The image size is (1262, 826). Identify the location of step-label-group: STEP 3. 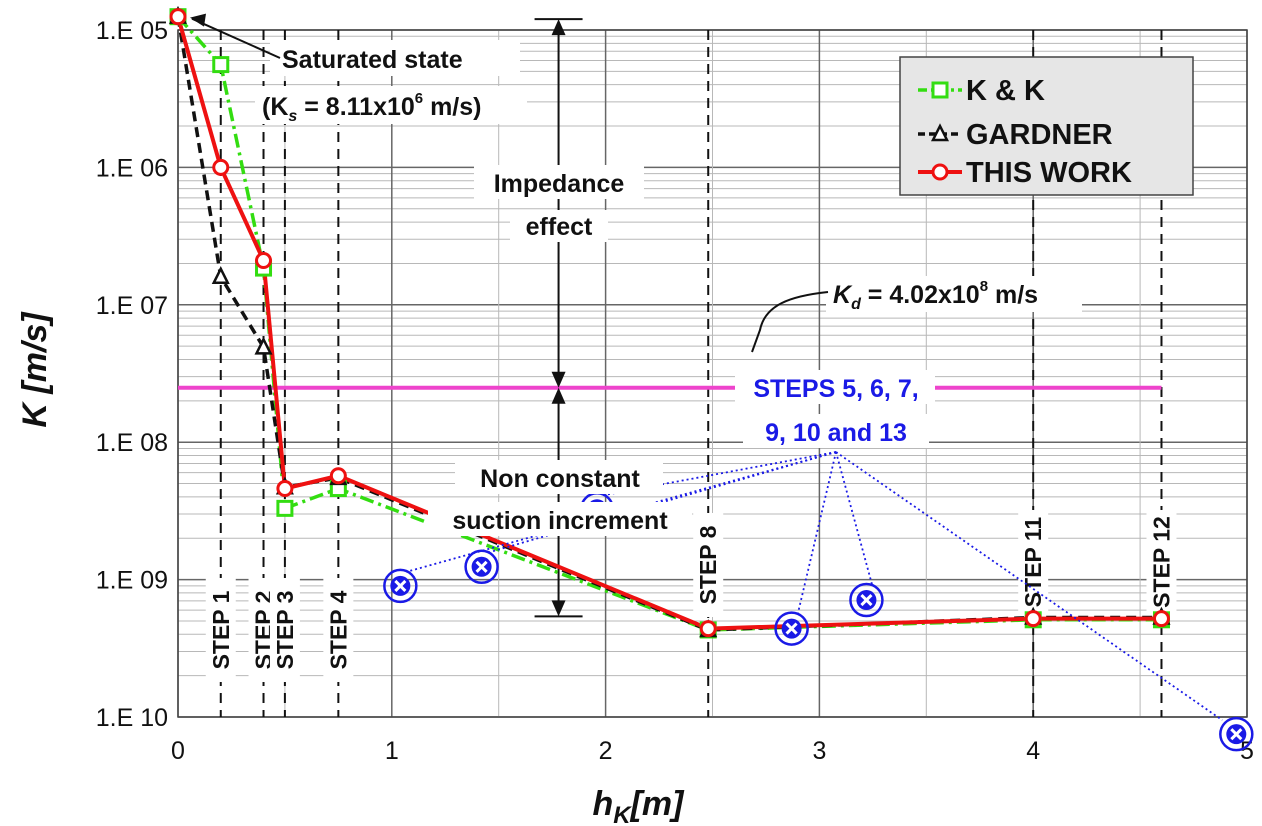
(284, 630).